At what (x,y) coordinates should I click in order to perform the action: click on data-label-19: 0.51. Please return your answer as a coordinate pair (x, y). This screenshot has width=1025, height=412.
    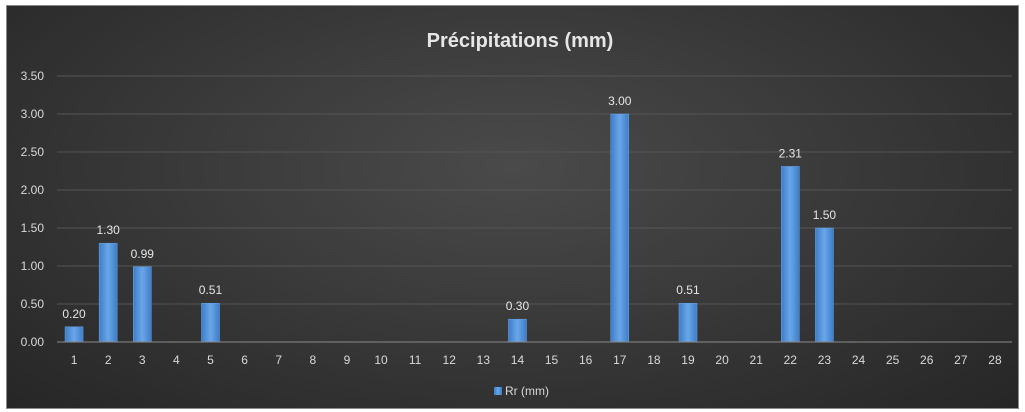
    Looking at the image, I should click on (688, 290).